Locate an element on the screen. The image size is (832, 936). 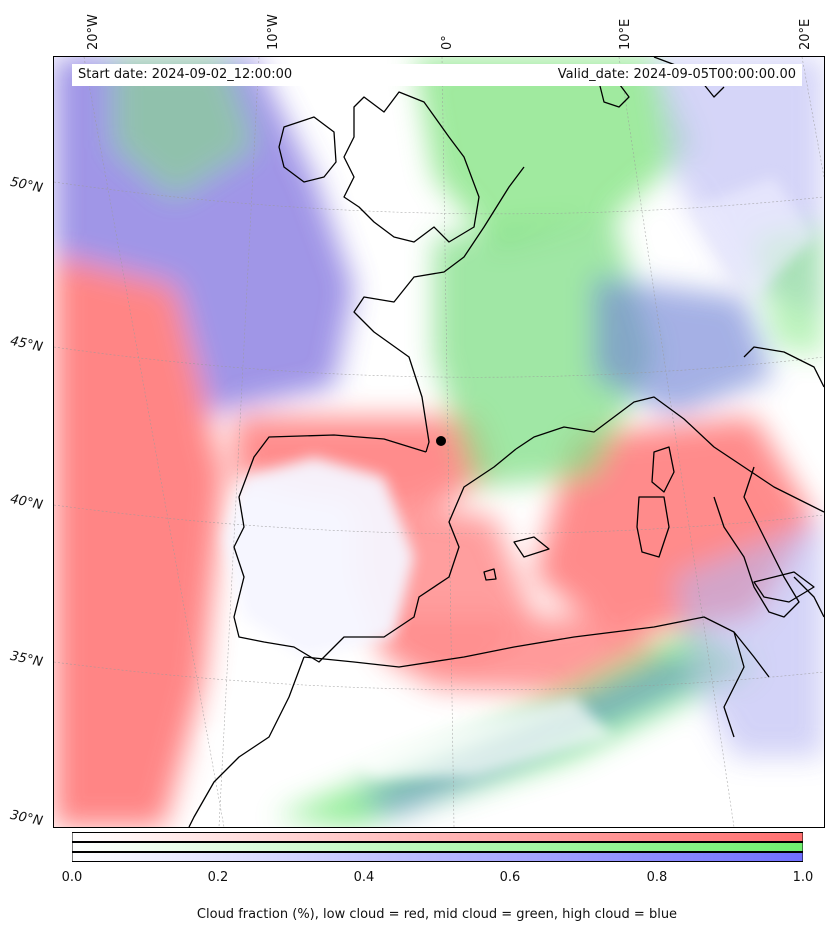
parallel-50n is located at coordinates (439, 198).